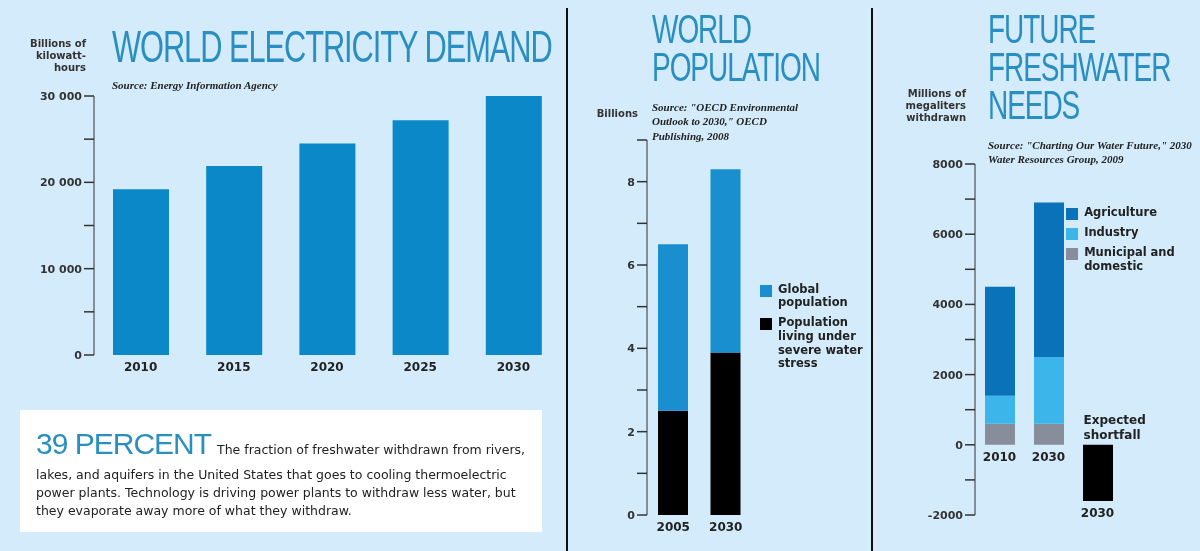 Image resolution: width=1200 pixels, height=551 pixels. What do you see at coordinates (948, 235) in the screenshot?
I see `y-tick-label: 6000` at bounding box center [948, 235].